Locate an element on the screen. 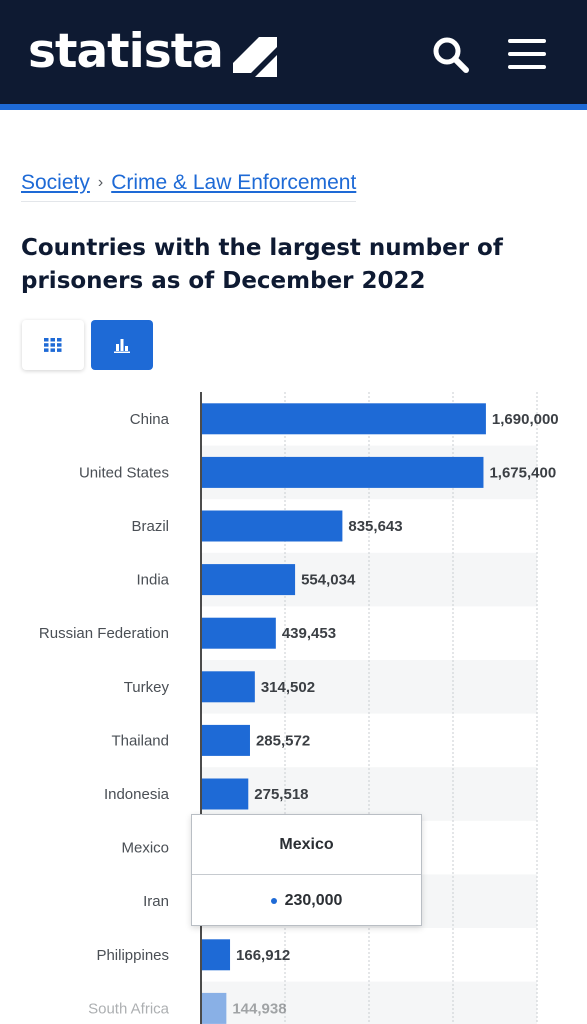  breadcrumb: Society › Crime & Law Enforcement is located at coordinates (189, 185).